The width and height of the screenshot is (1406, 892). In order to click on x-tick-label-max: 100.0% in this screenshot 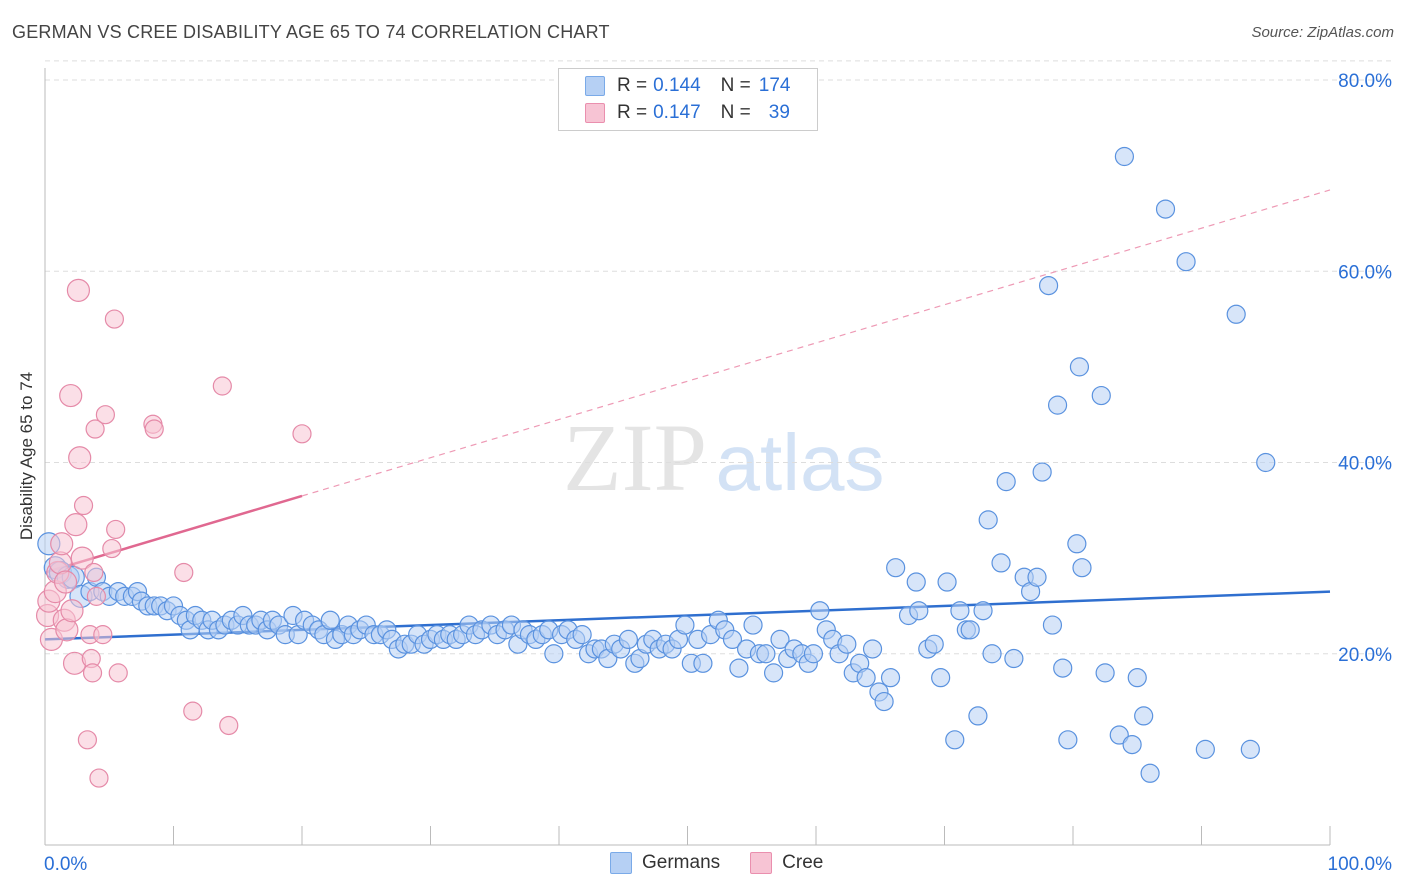, I will do `click(1360, 864)`.